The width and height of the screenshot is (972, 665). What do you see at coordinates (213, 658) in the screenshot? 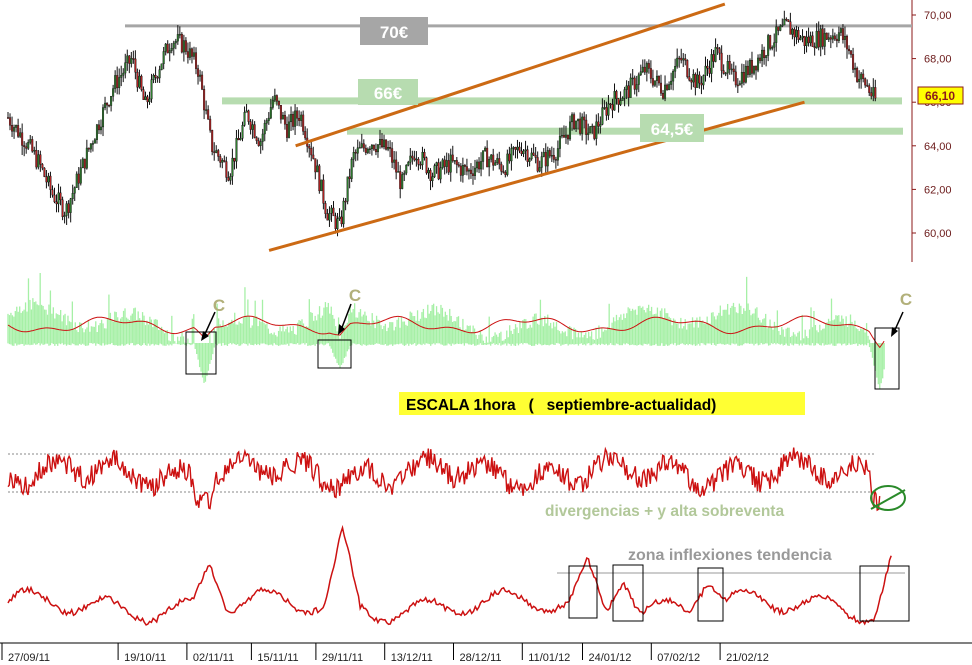
I see `x-tick-label: 02/11/11` at bounding box center [213, 658].